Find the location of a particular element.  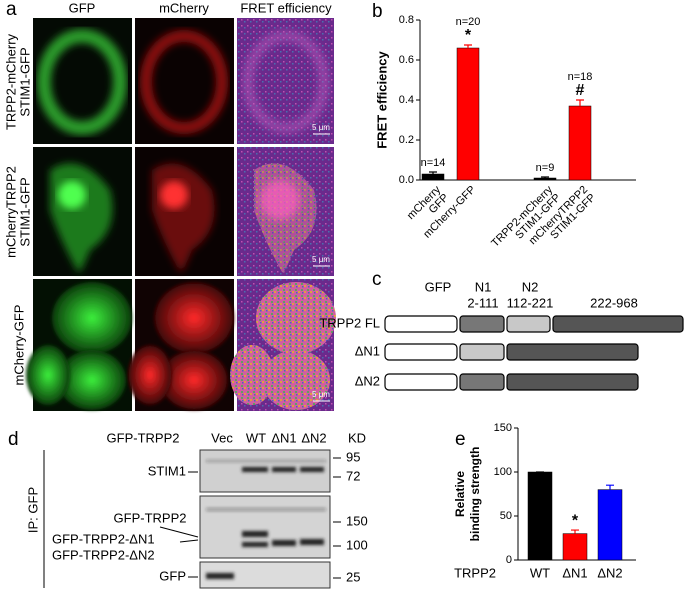

domain-label: N2 is located at coordinates (530, 286).